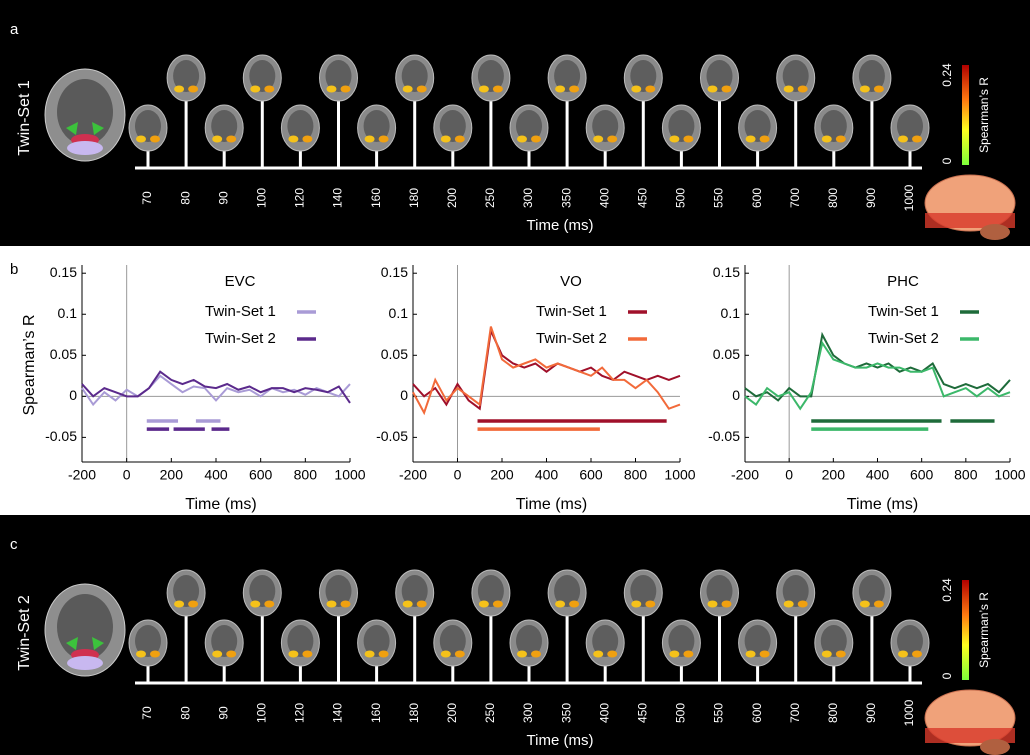 The height and width of the screenshot is (755, 1030). I want to click on series-line, so click(216, 387).